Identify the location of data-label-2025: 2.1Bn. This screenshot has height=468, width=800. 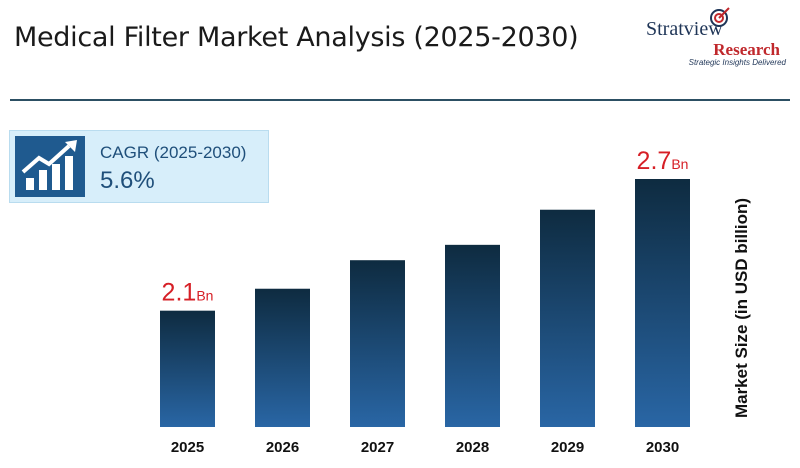
(188, 293).